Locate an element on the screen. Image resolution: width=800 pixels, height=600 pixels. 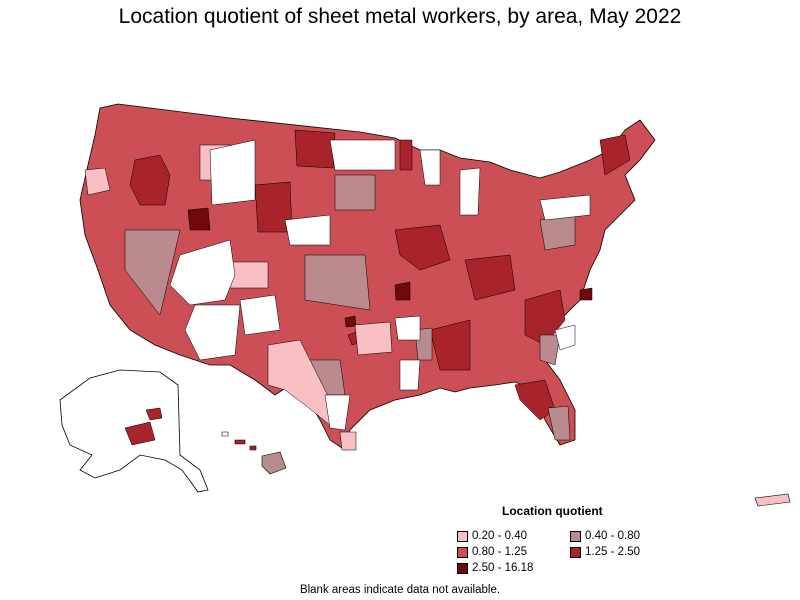
alaska-anchorage-area is located at coordinates (140, 433).